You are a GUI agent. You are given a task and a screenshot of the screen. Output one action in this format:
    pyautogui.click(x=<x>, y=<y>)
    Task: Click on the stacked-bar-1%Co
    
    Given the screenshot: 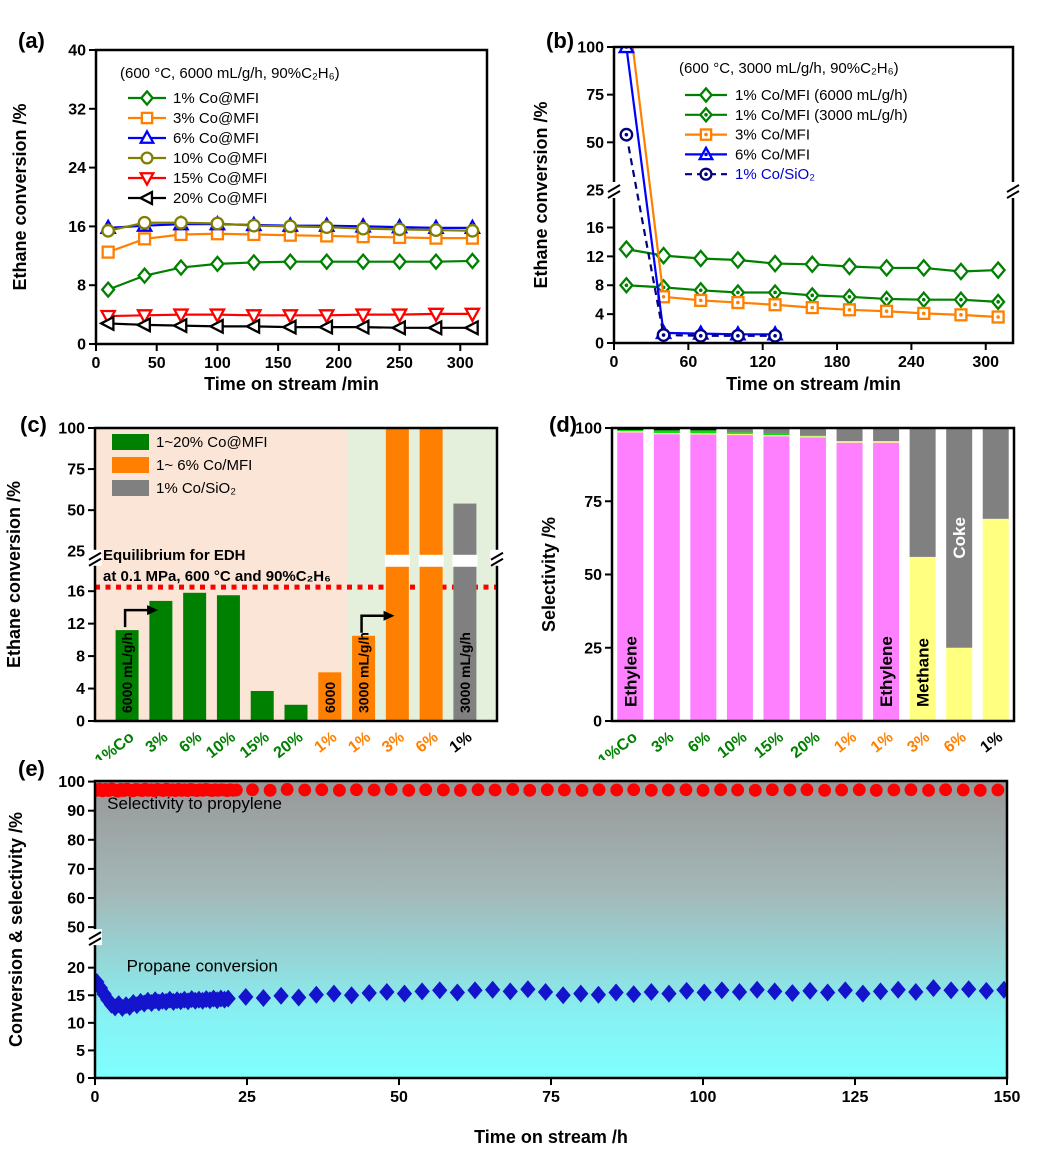 What is the action you would take?
    pyautogui.click(x=630, y=574)
    